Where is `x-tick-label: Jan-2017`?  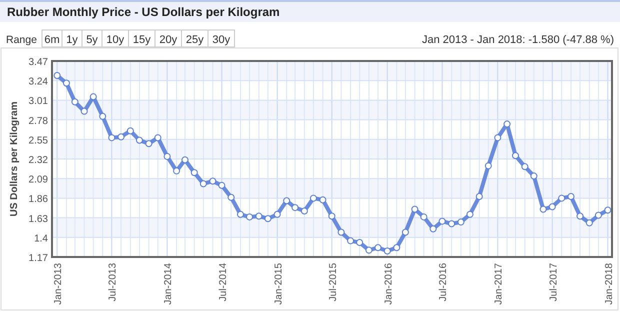 x-tick-label: Jan-2017 is located at coordinates (499, 283).